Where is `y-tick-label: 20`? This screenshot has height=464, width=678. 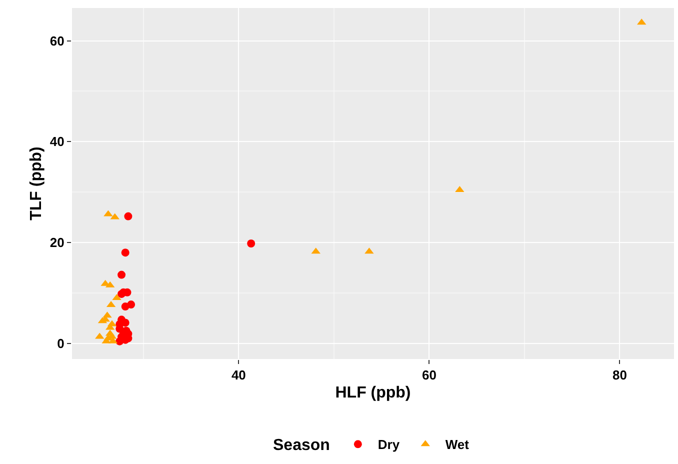
y-tick-label: 20 is located at coordinates (57, 242).